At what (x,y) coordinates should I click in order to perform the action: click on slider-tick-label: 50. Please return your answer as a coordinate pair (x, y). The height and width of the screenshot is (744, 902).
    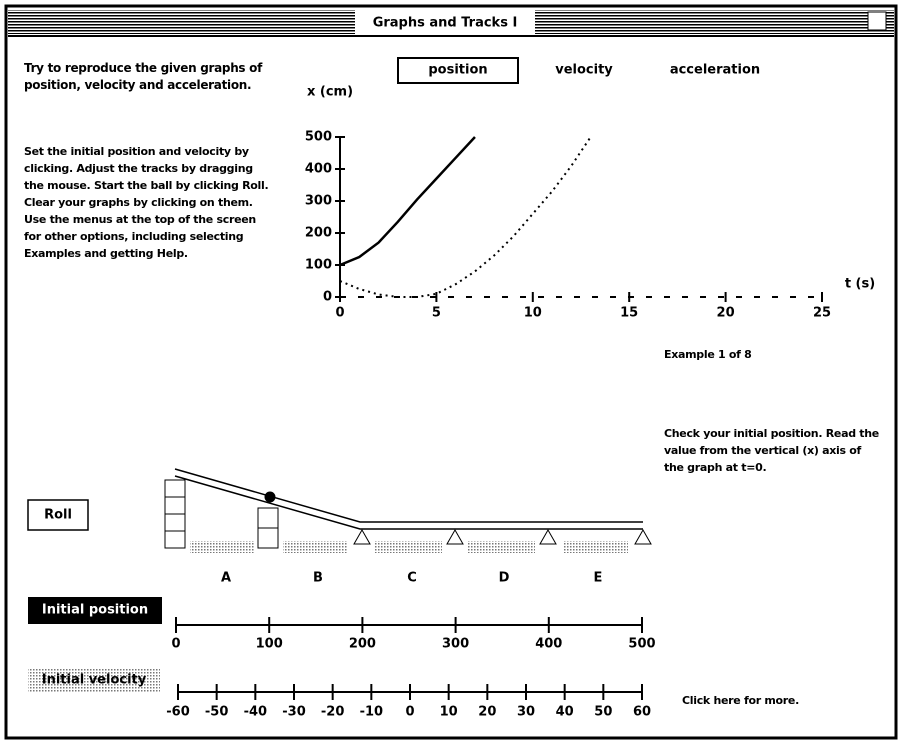
    Looking at the image, I should click on (603, 712).